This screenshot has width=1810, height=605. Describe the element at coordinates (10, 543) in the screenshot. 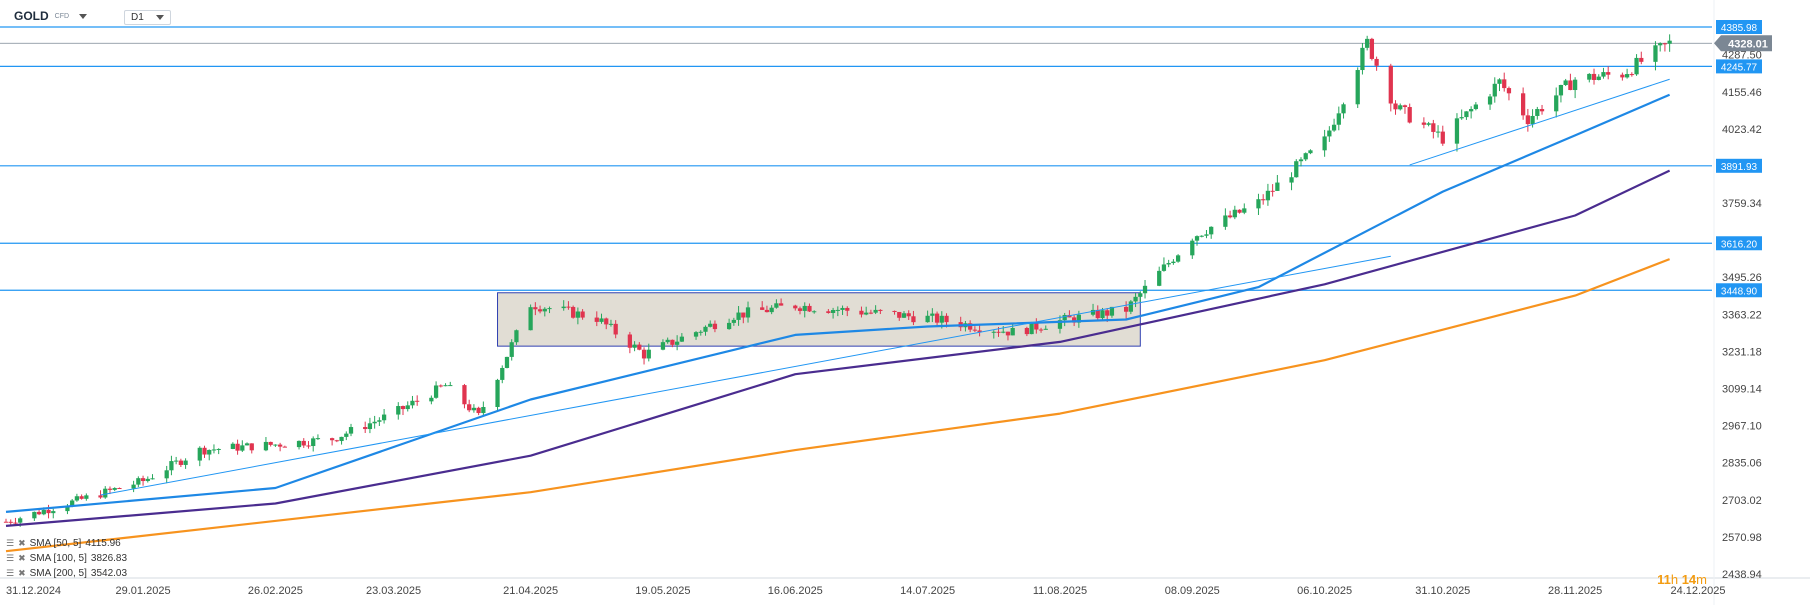

I see `menu-icon: ☰` at that location.